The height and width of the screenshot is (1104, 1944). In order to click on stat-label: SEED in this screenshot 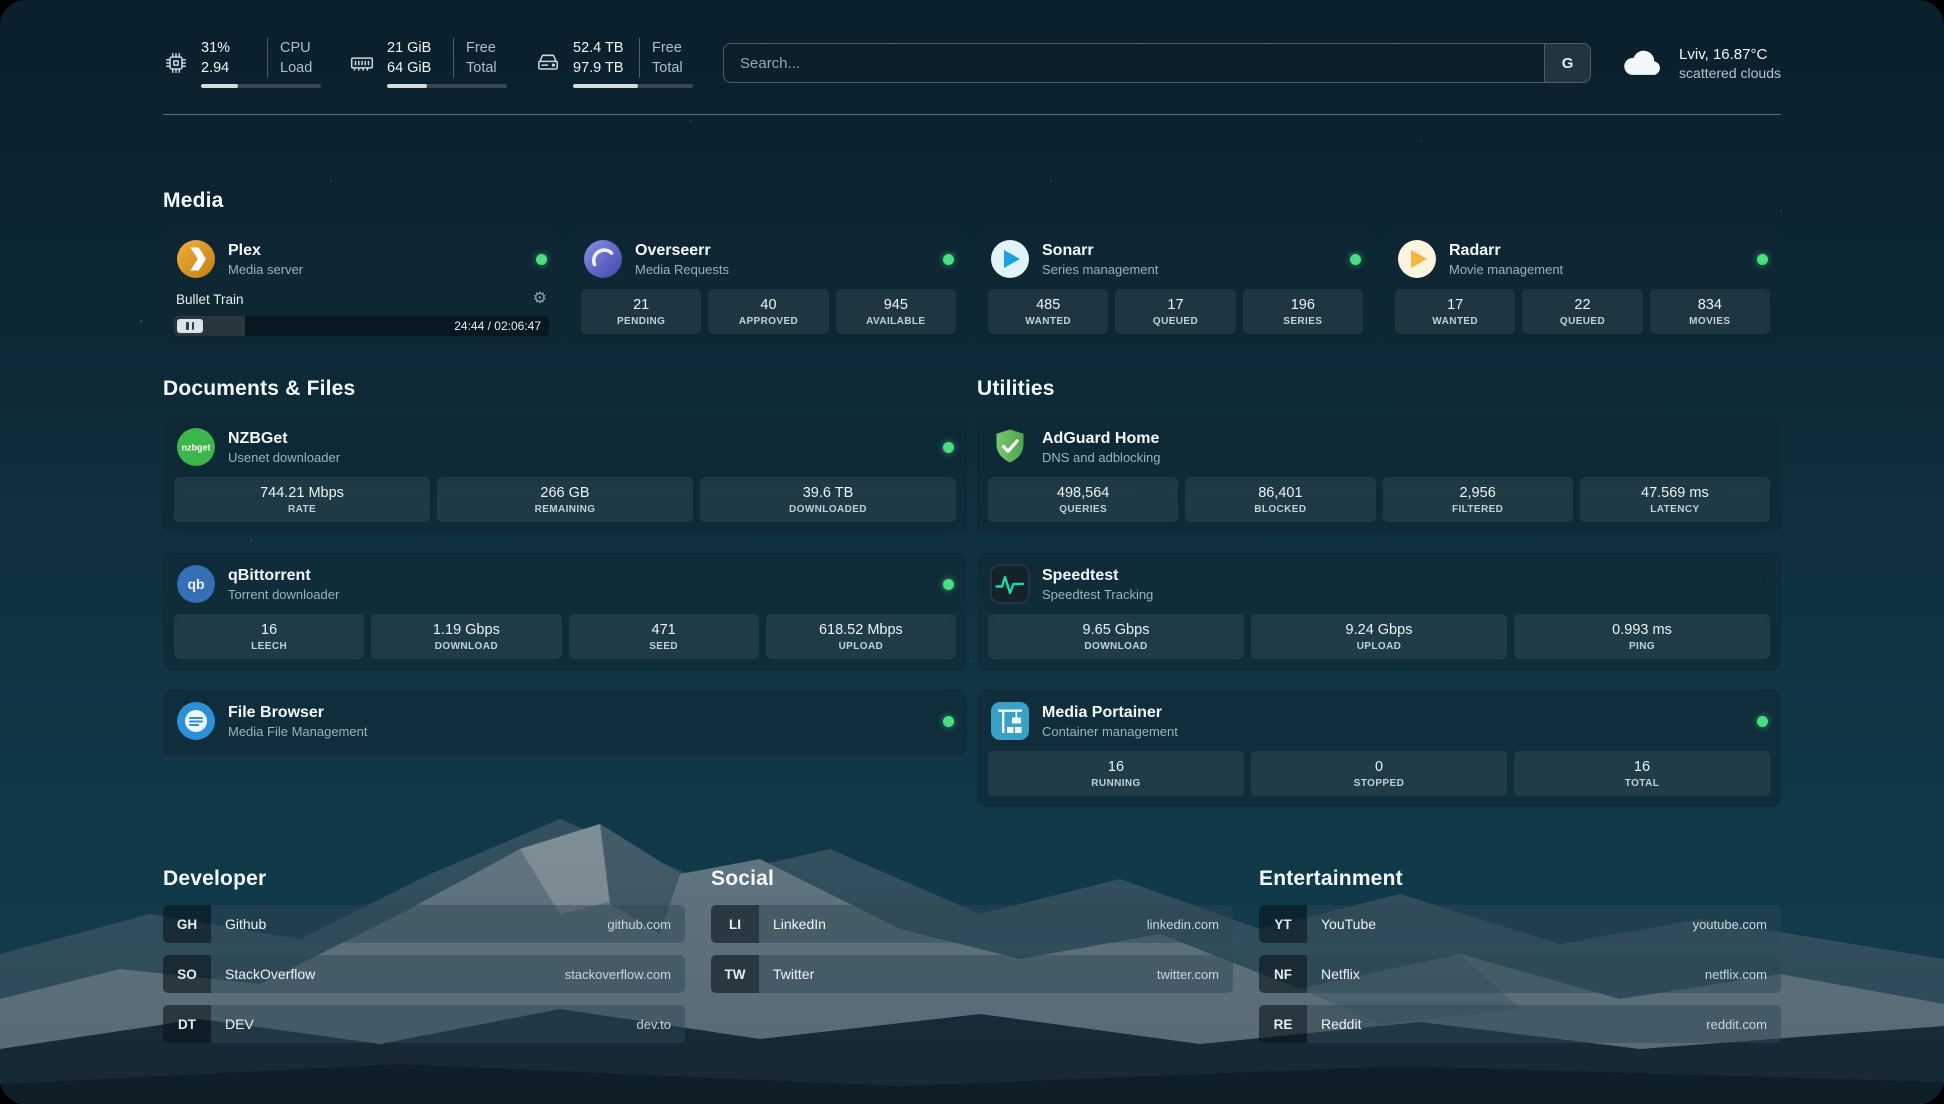, I will do `click(664, 646)`.